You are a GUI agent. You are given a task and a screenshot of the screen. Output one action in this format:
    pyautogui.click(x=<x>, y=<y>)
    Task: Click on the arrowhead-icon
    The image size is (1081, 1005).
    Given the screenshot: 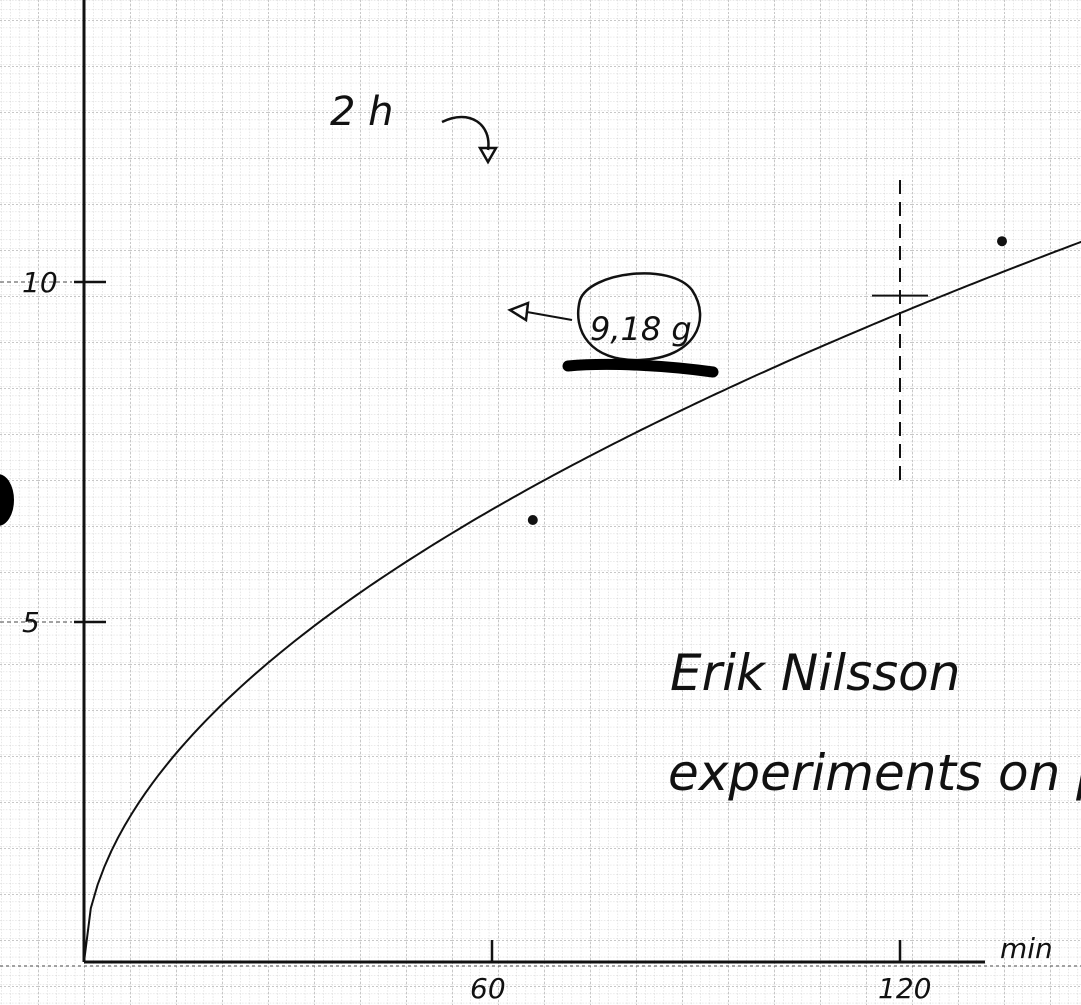 What is the action you would take?
    pyautogui.click(x=488, y=155)
    